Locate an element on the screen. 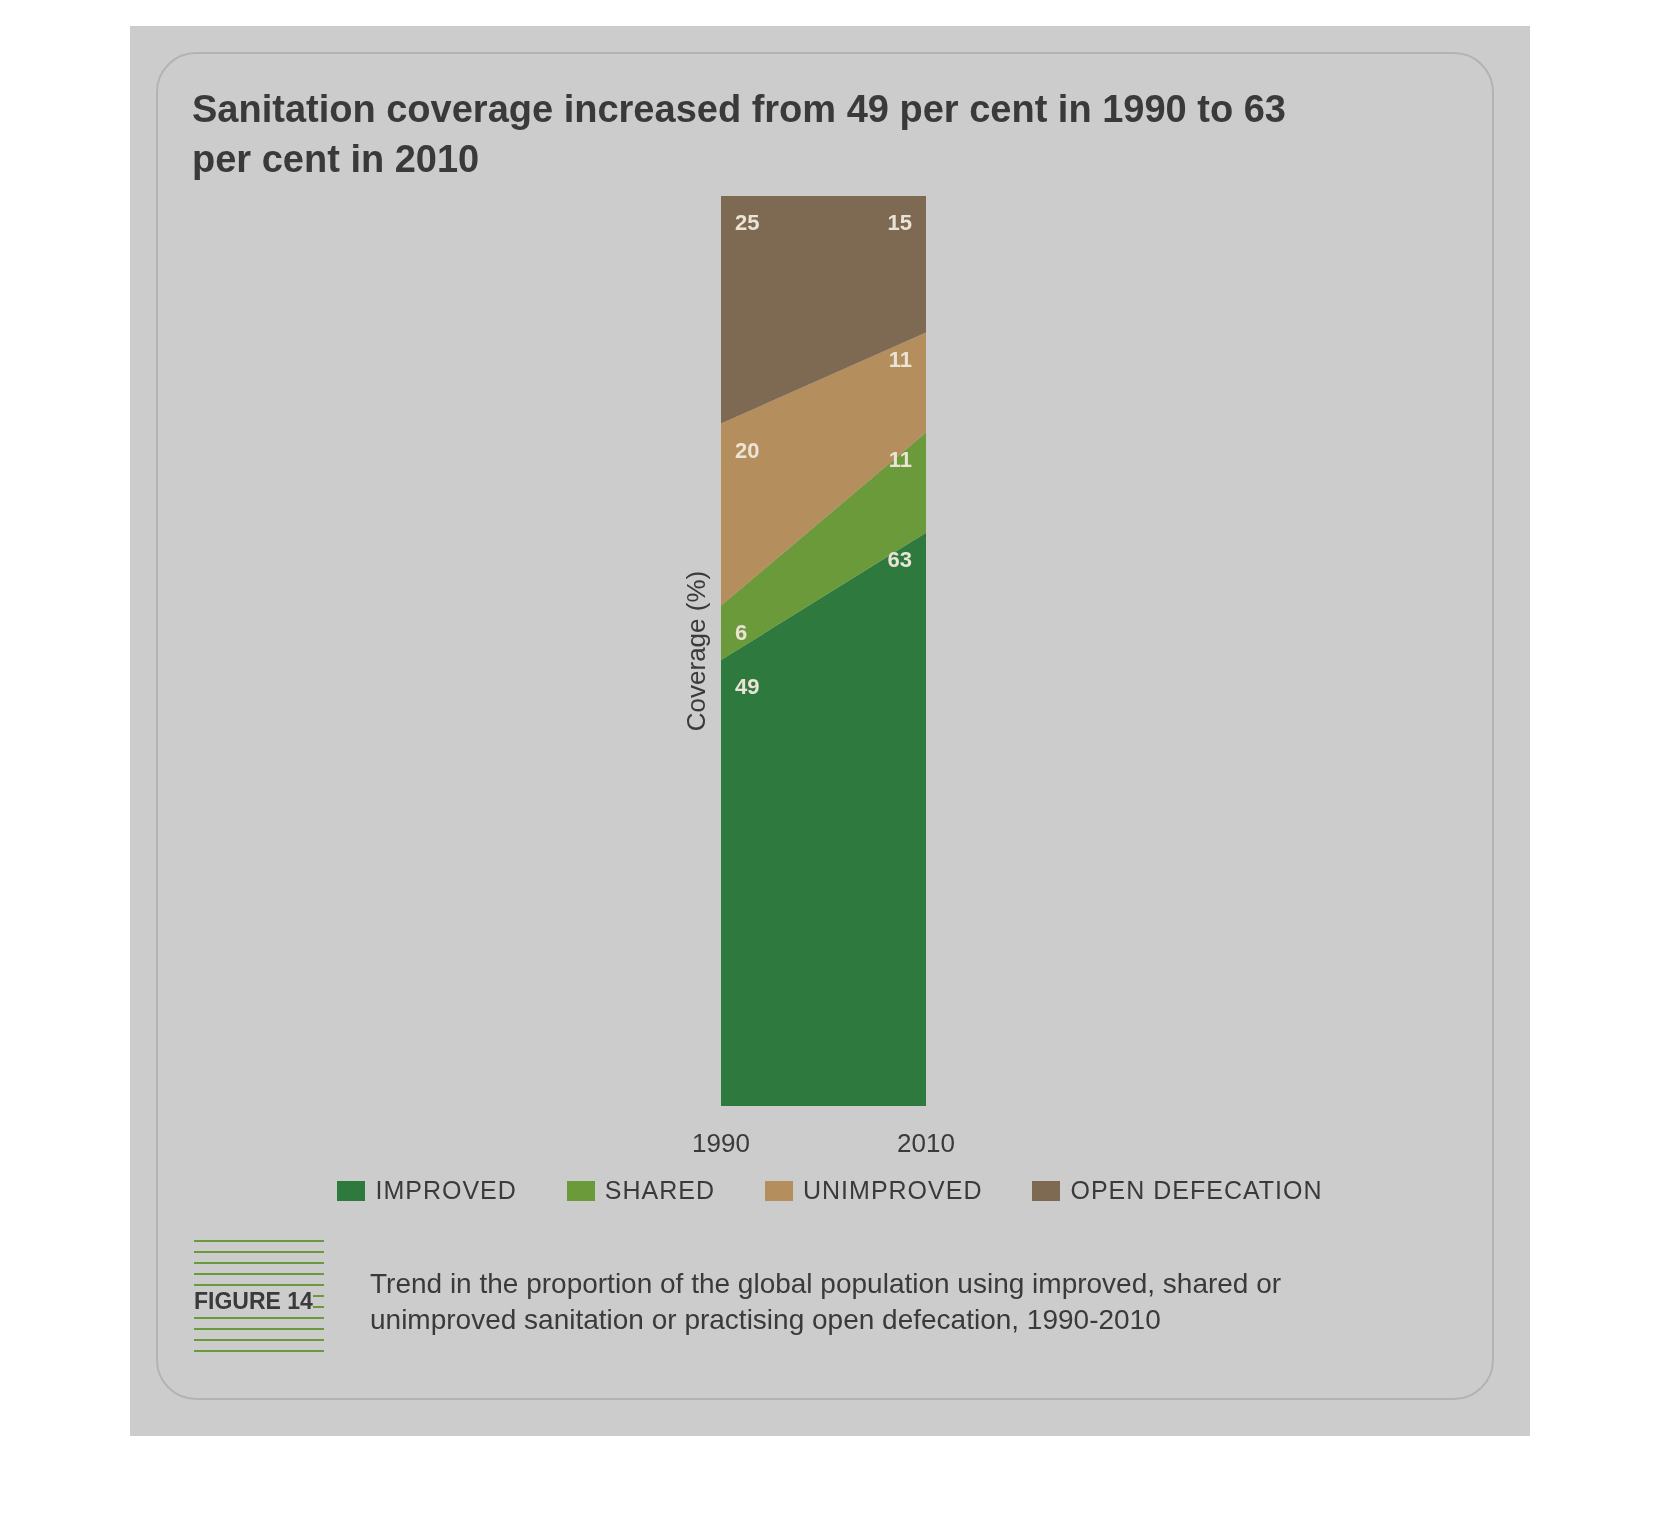 This screenshot has height=1530, width=1658. caption: FIGURE 14 is located at coordinates (253, 1301).